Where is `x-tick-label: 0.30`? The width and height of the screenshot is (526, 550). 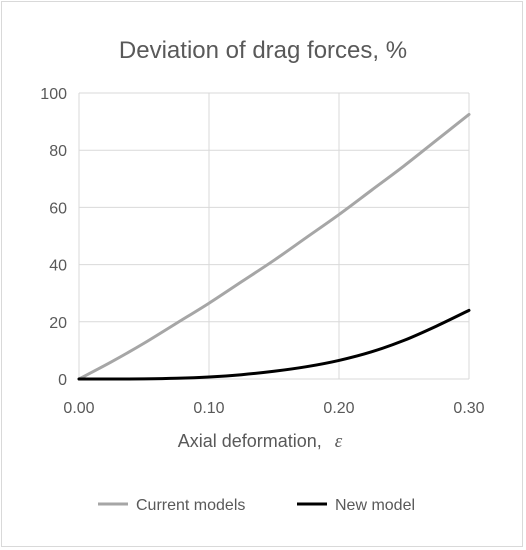
x-tick-label: 0.30 is located at coordinates (468, 408).